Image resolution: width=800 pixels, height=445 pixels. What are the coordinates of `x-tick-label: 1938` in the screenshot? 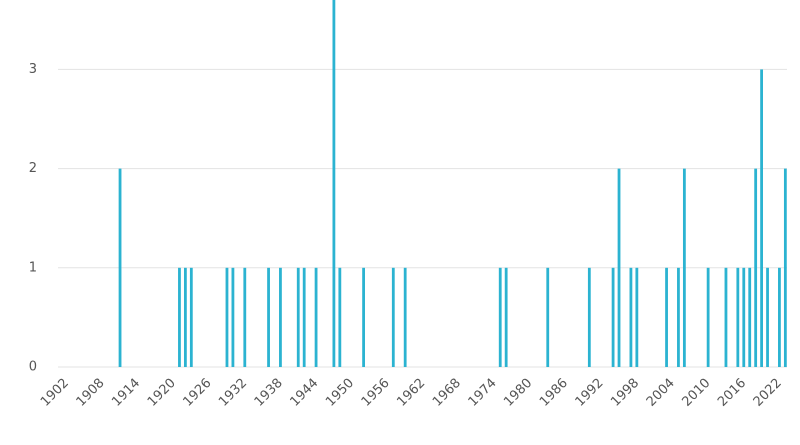 It's located at (269, 393).